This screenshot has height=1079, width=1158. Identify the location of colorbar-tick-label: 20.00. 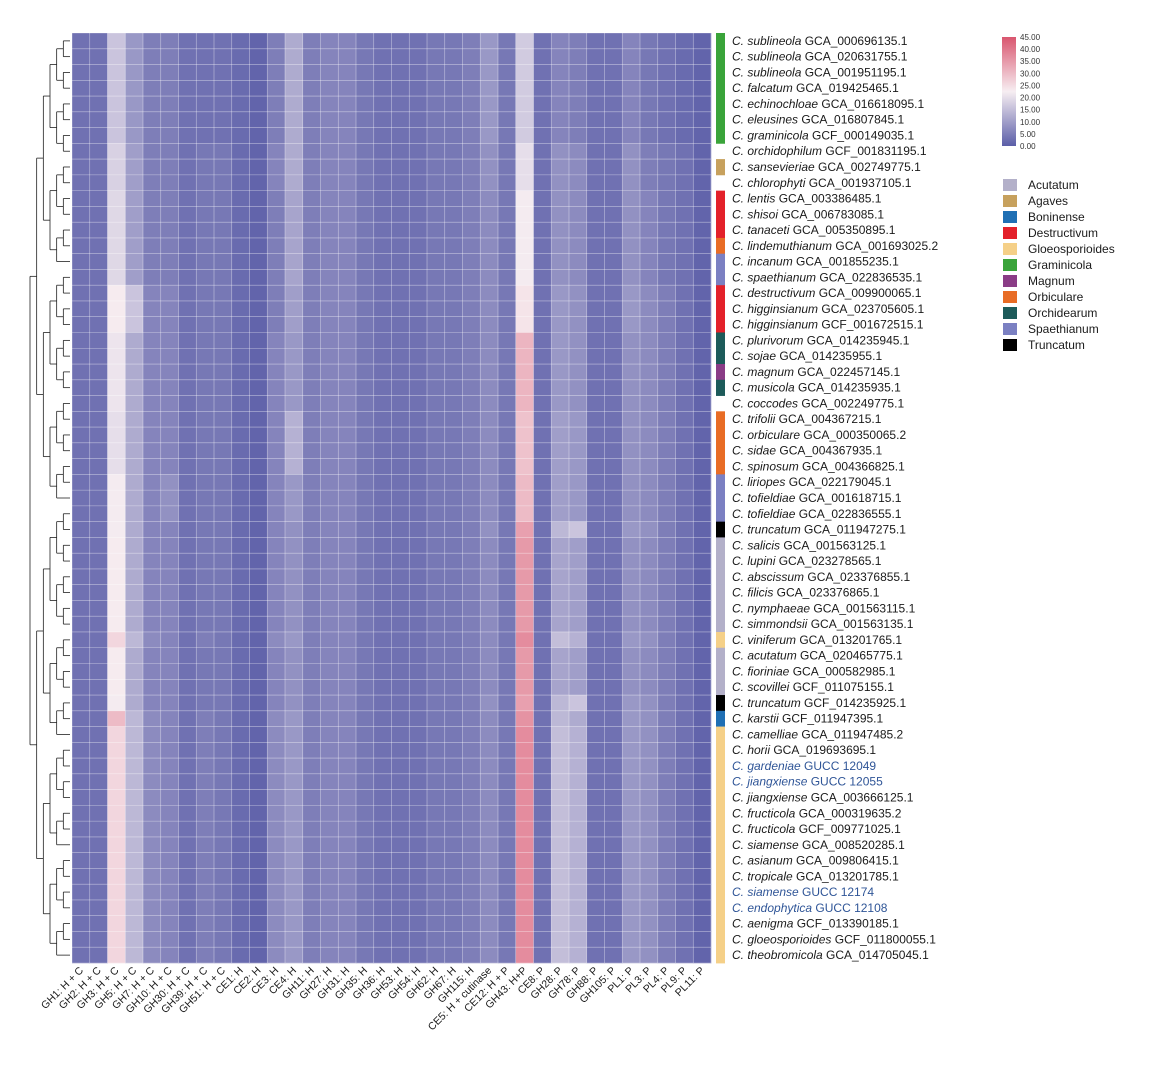
(1030, 98).